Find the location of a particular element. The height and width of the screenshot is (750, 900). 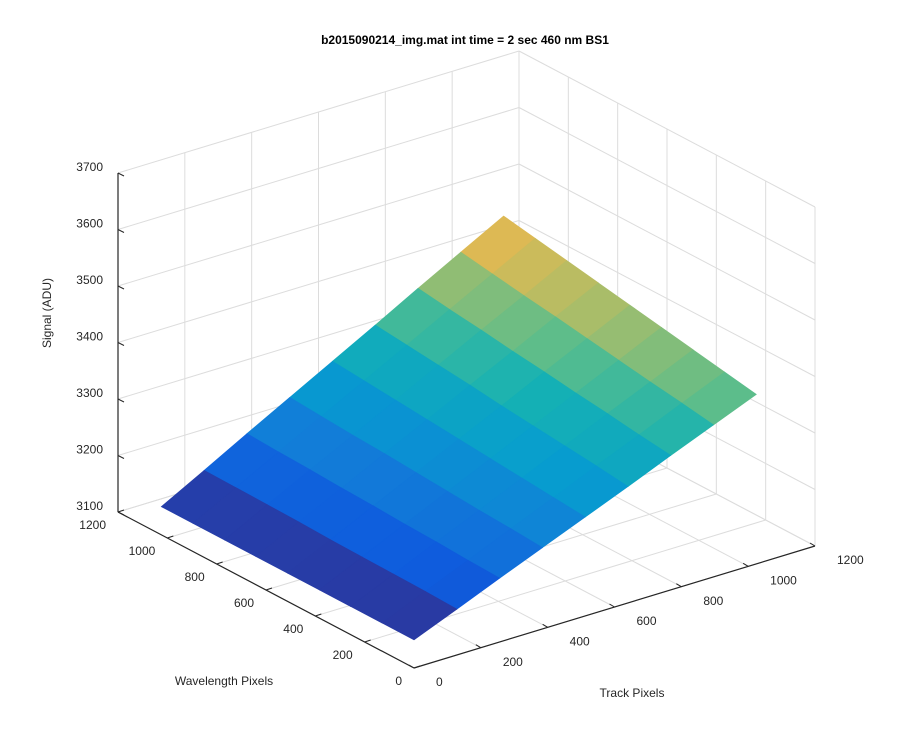

x-axis-label: Track Pixels is located at coordinates (632, 693).